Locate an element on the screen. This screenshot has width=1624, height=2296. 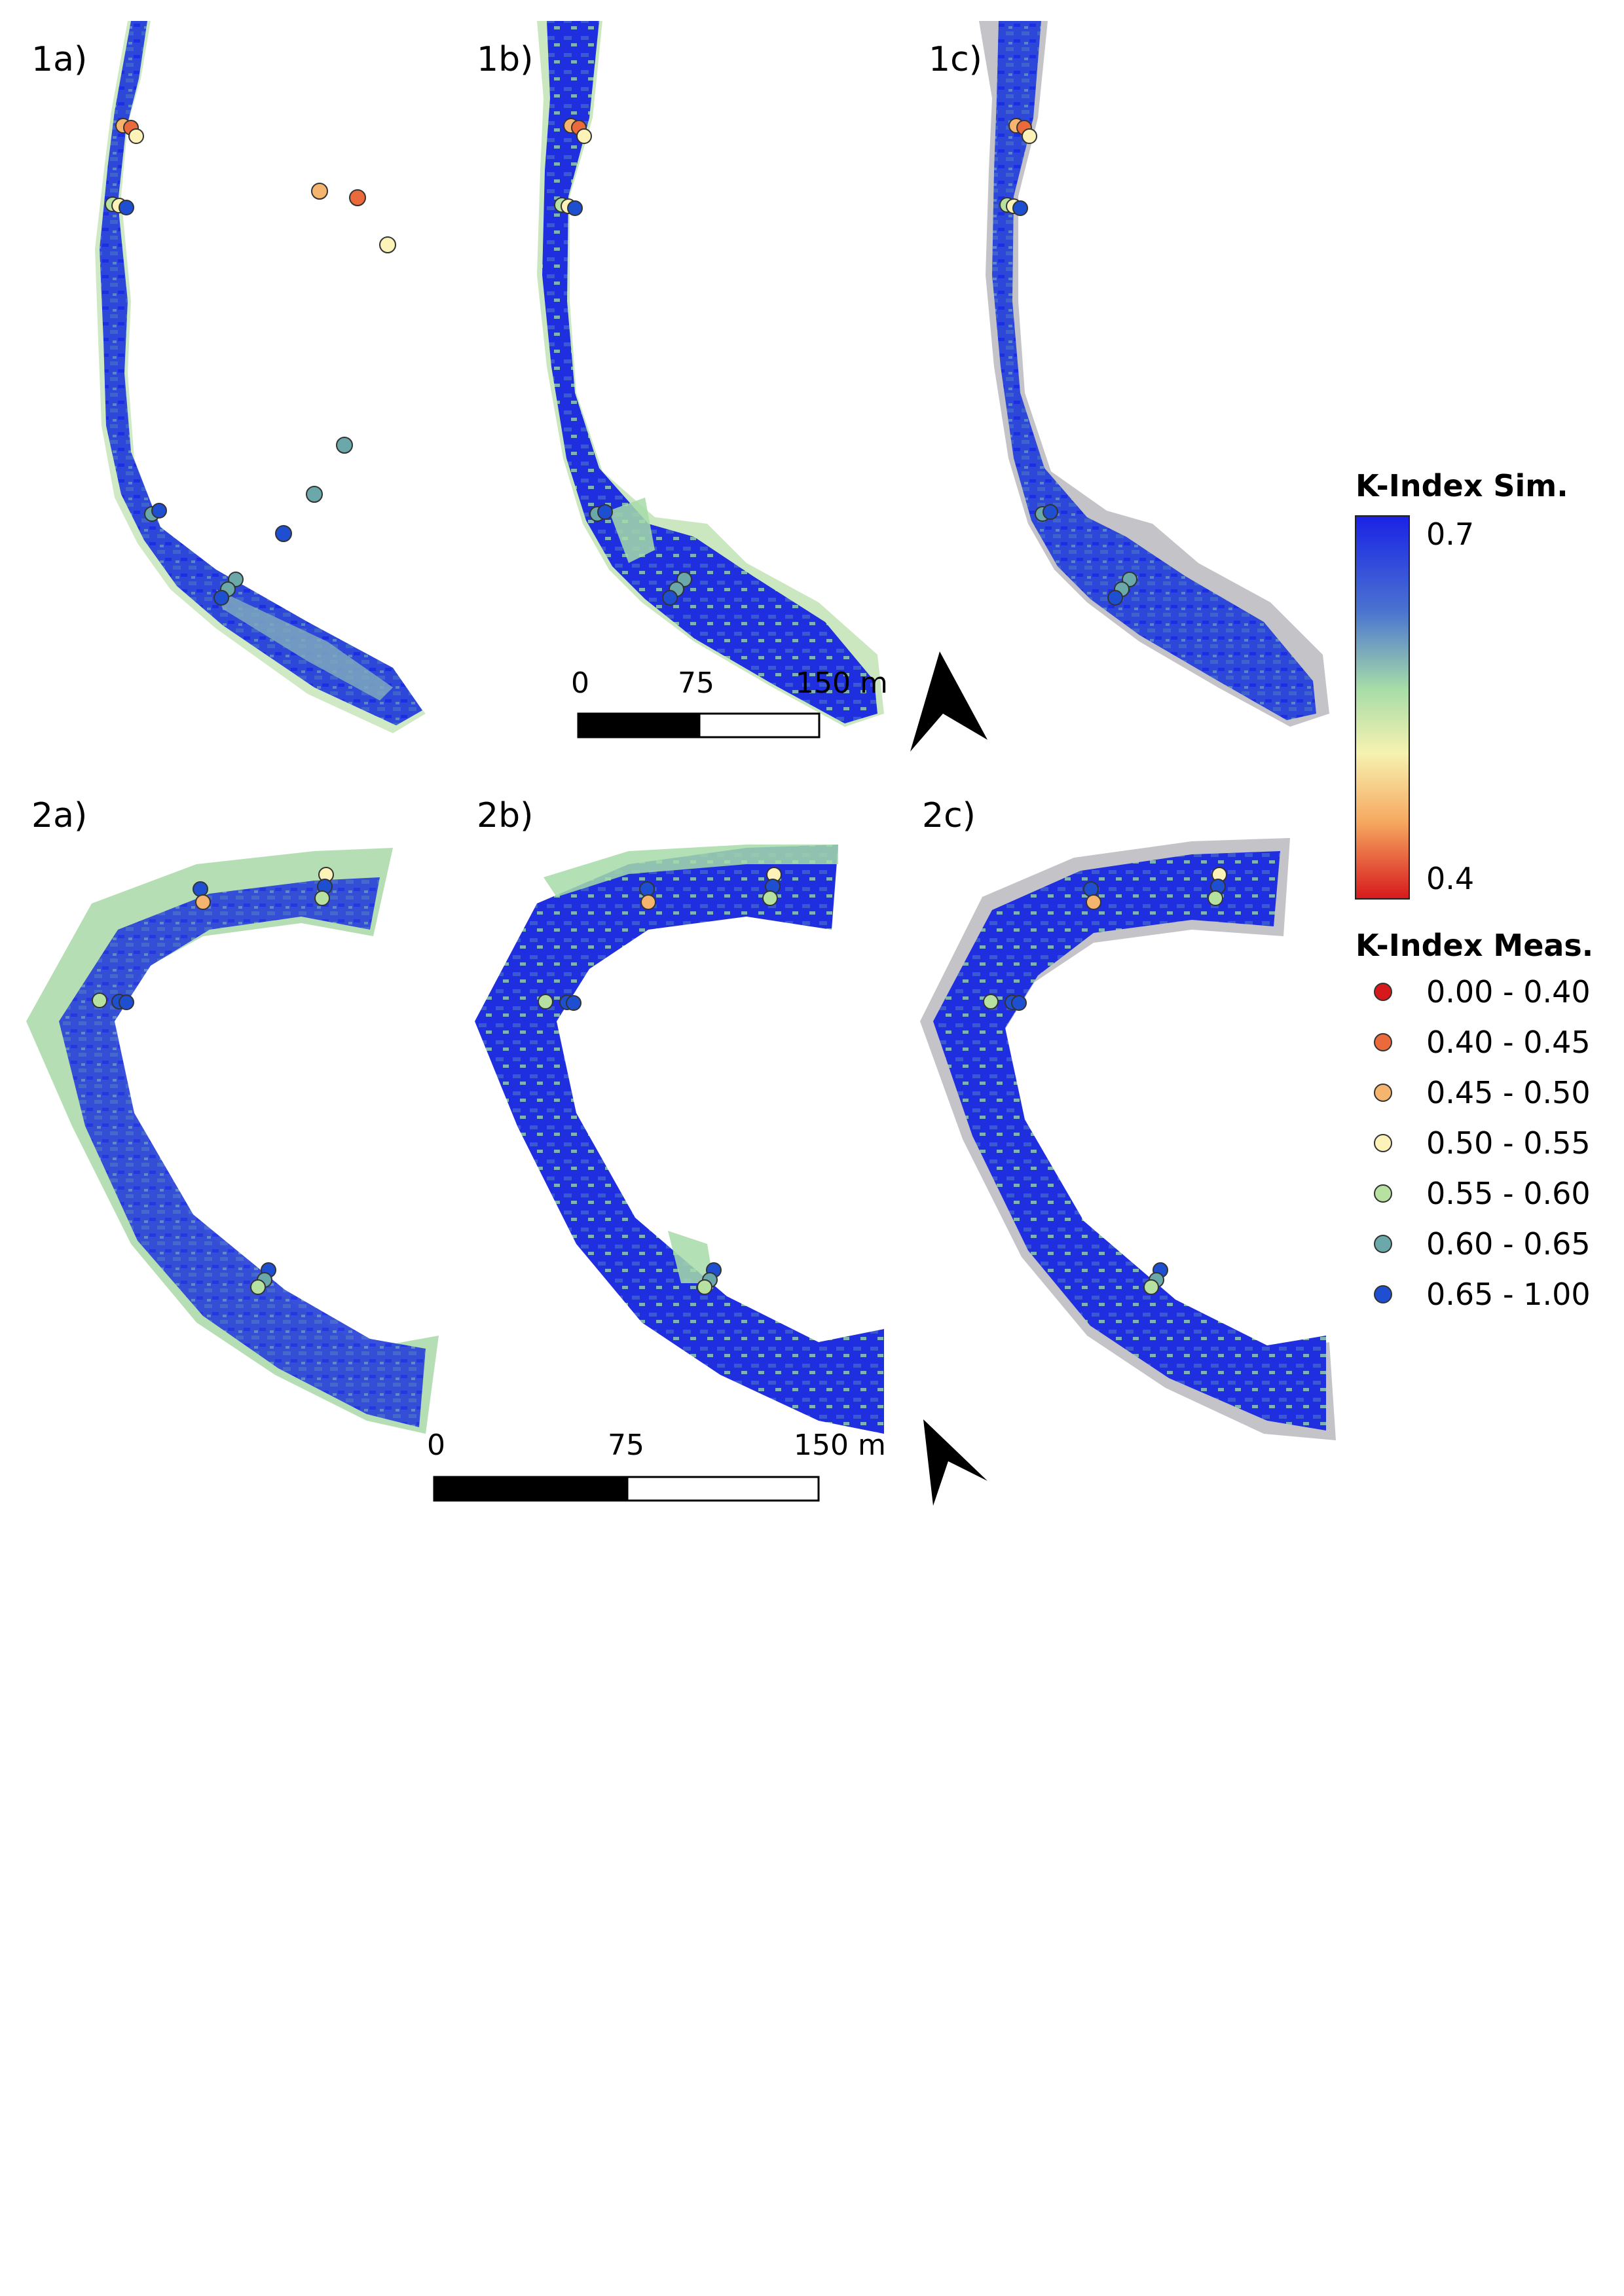
river-1a is located at coordinates (261, 373).